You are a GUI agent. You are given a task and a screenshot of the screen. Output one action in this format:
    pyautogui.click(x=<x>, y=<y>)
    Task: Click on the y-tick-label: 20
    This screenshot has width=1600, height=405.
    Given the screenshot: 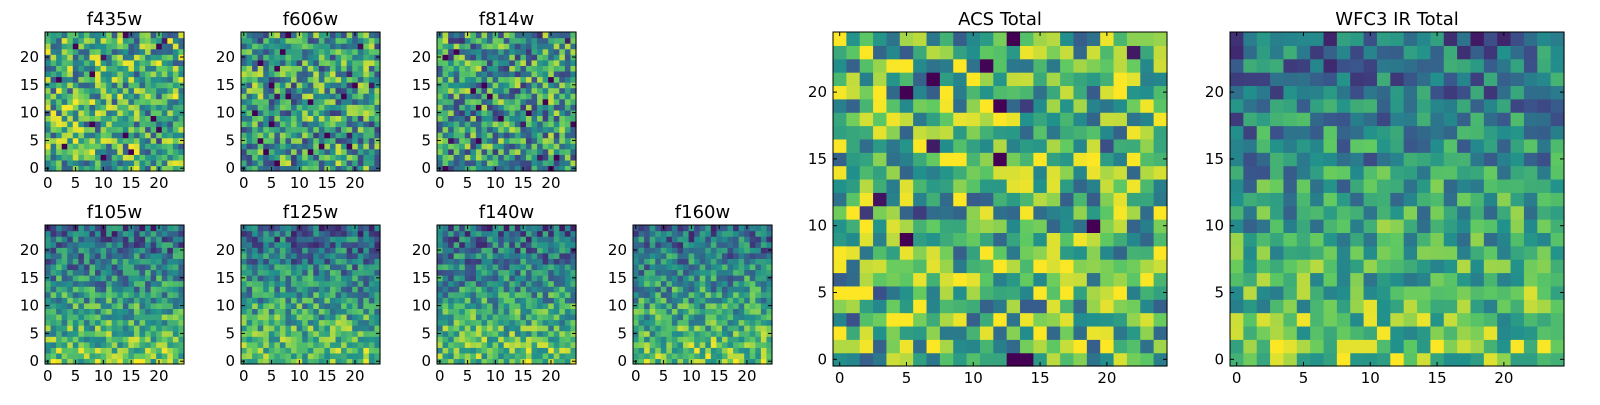 What is the action you would take?
    pyautogui.click(x=225, y=57)
    